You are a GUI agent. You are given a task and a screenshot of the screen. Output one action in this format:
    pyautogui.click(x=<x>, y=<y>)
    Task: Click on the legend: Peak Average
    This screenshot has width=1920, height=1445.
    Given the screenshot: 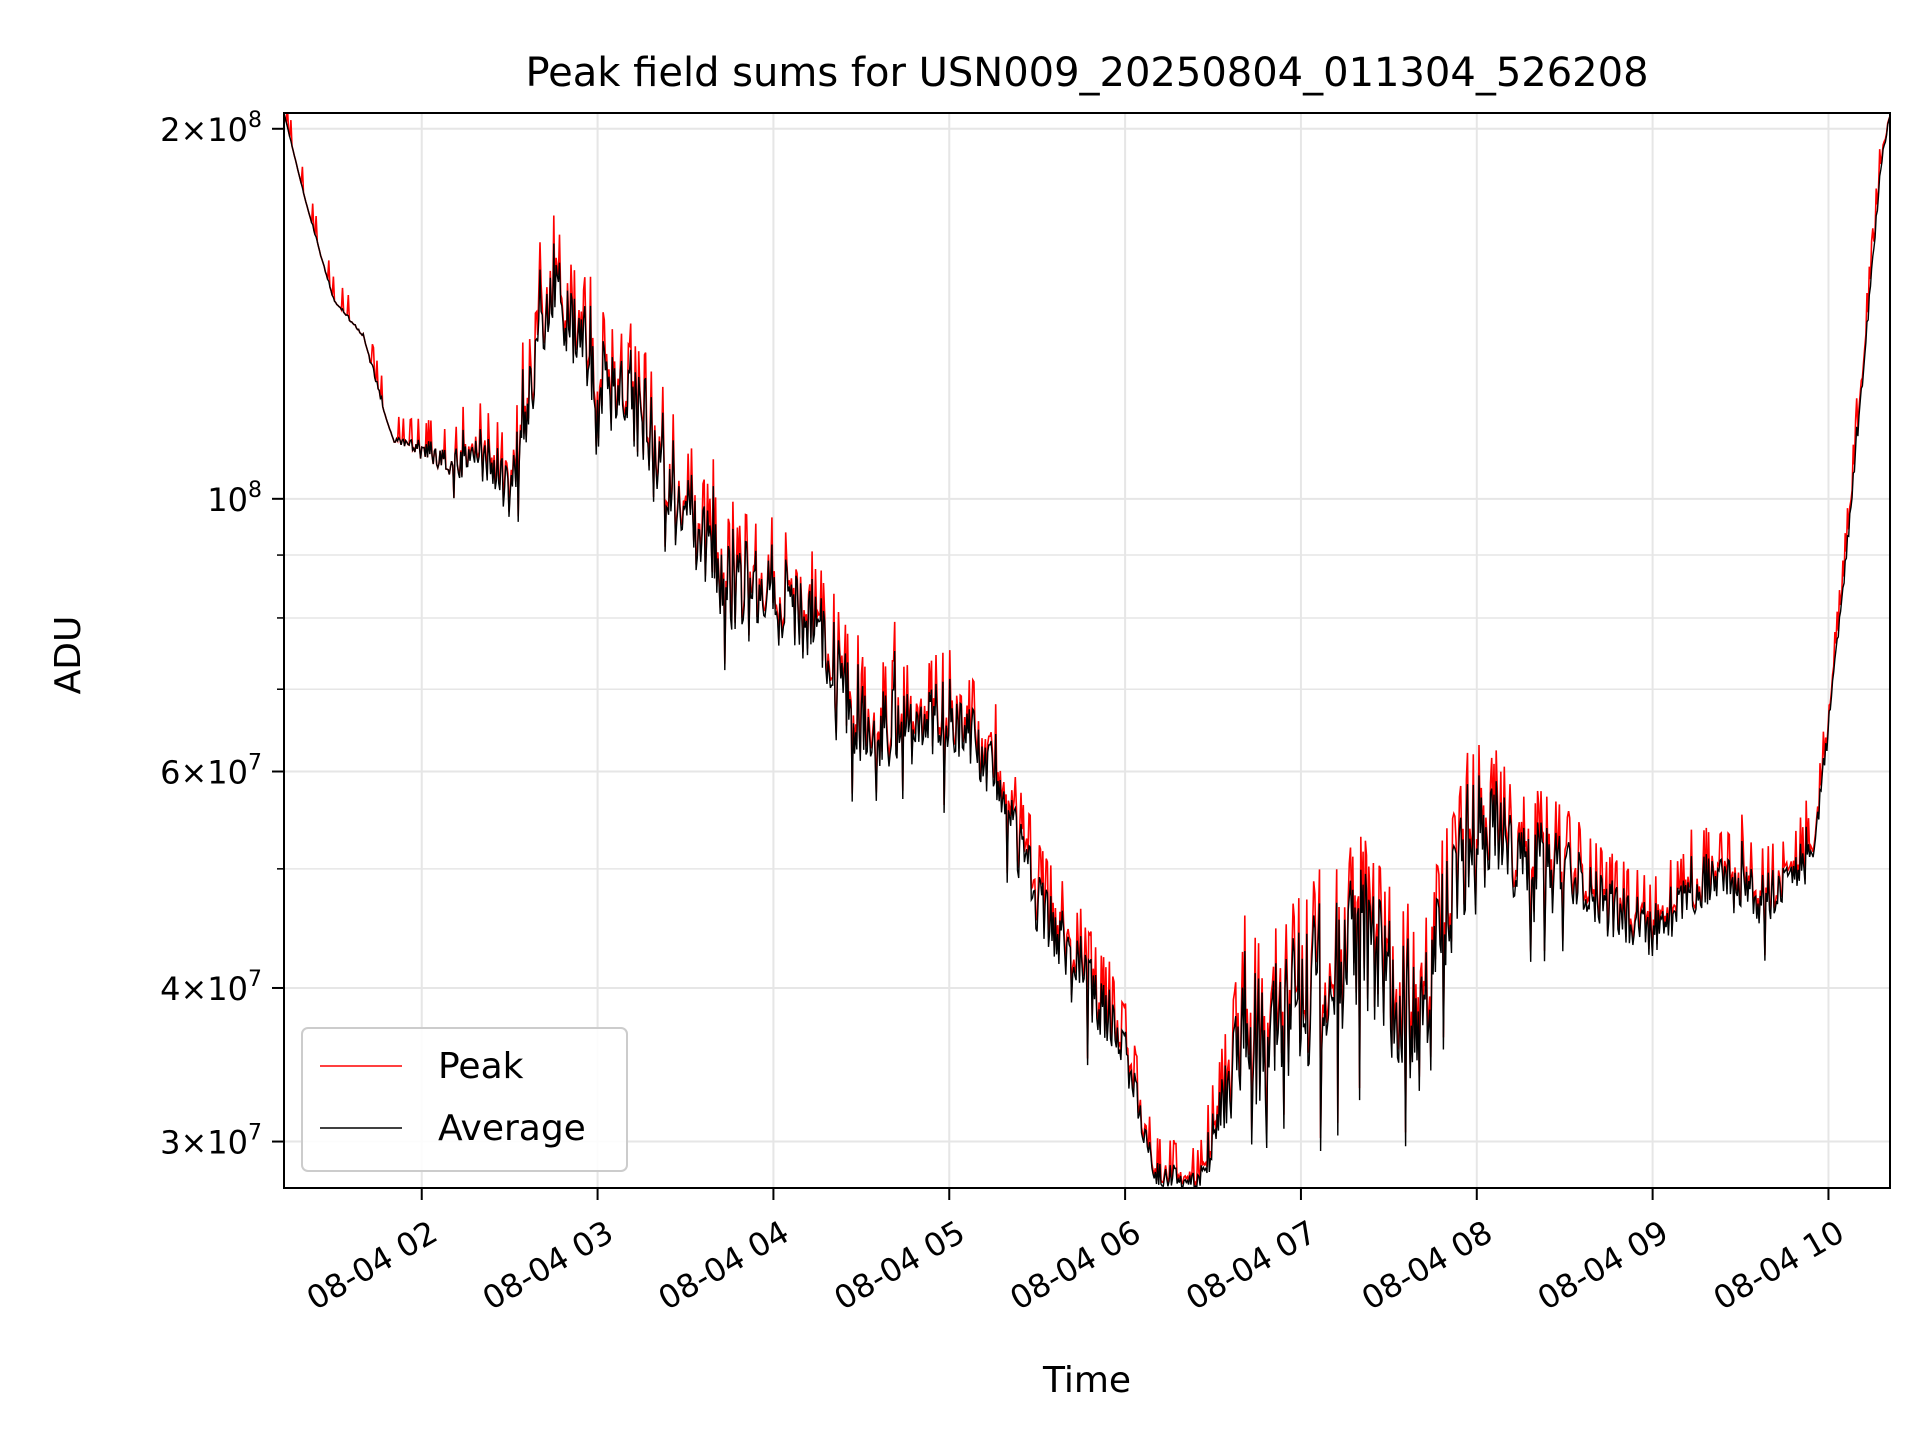 What is the action you would take?
    pyautogui.click(x=464, y=1099)
    